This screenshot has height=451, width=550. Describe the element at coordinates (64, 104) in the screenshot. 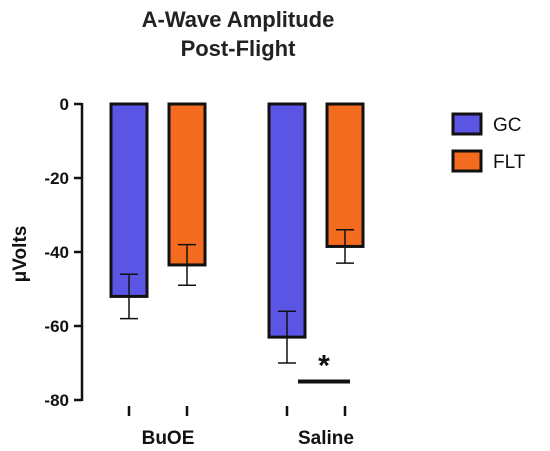

I see `y-tick-label: 0` at that location.